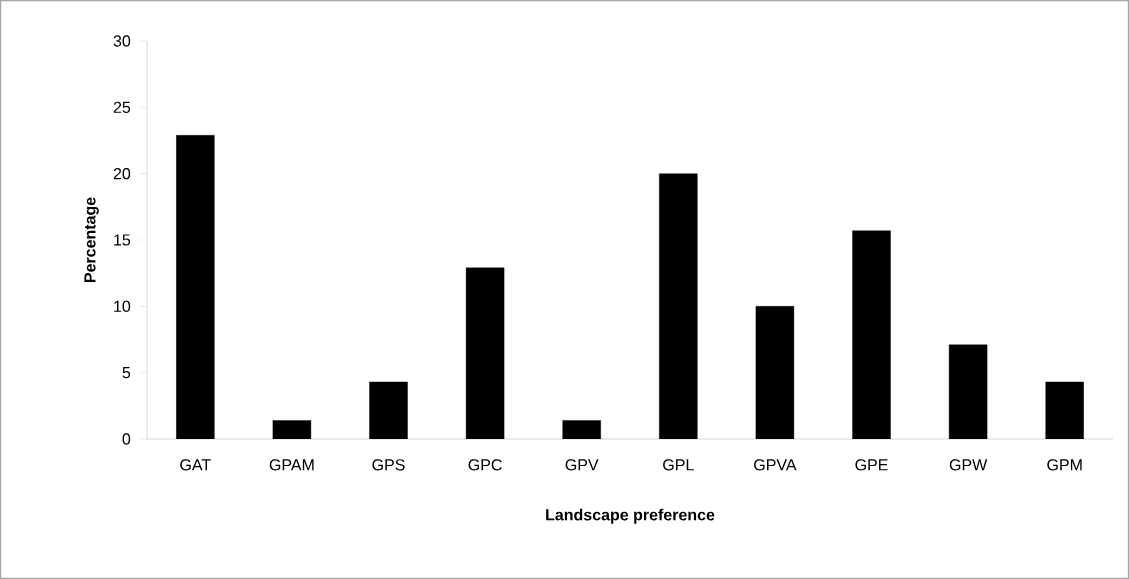 The image size is (1129, 579). What do you see at coordinates (291, 465) in the screenshot?
I see `x-tick-label: GPAM` at bounding box center [291, 465].